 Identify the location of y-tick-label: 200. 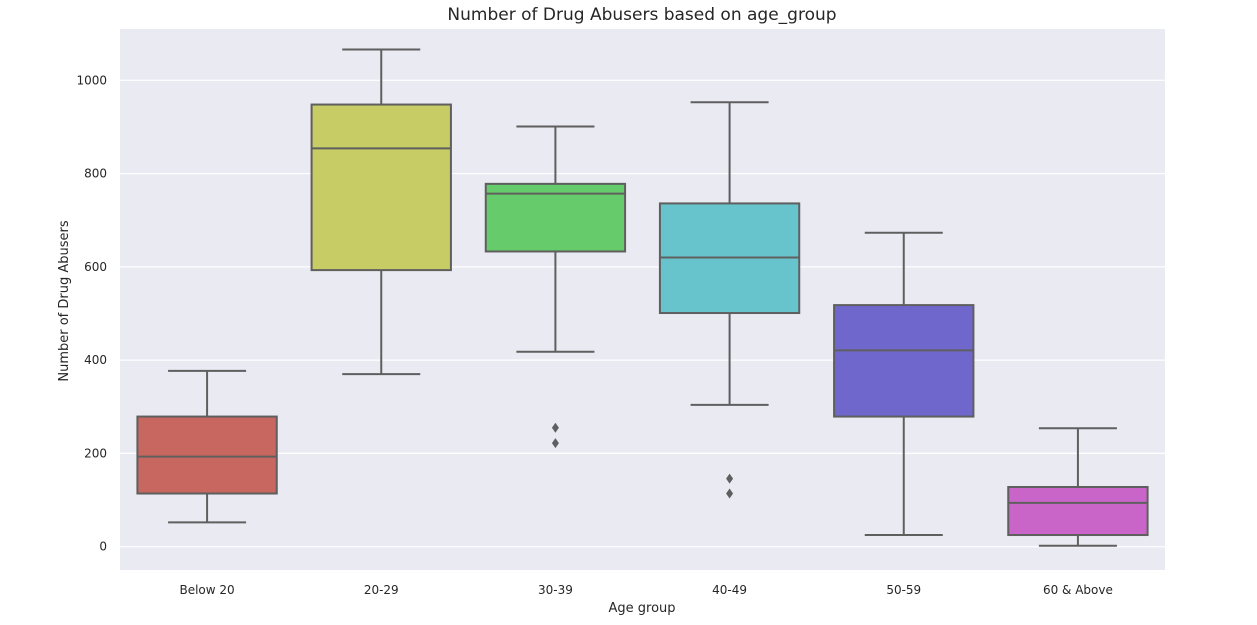
(95, 453).